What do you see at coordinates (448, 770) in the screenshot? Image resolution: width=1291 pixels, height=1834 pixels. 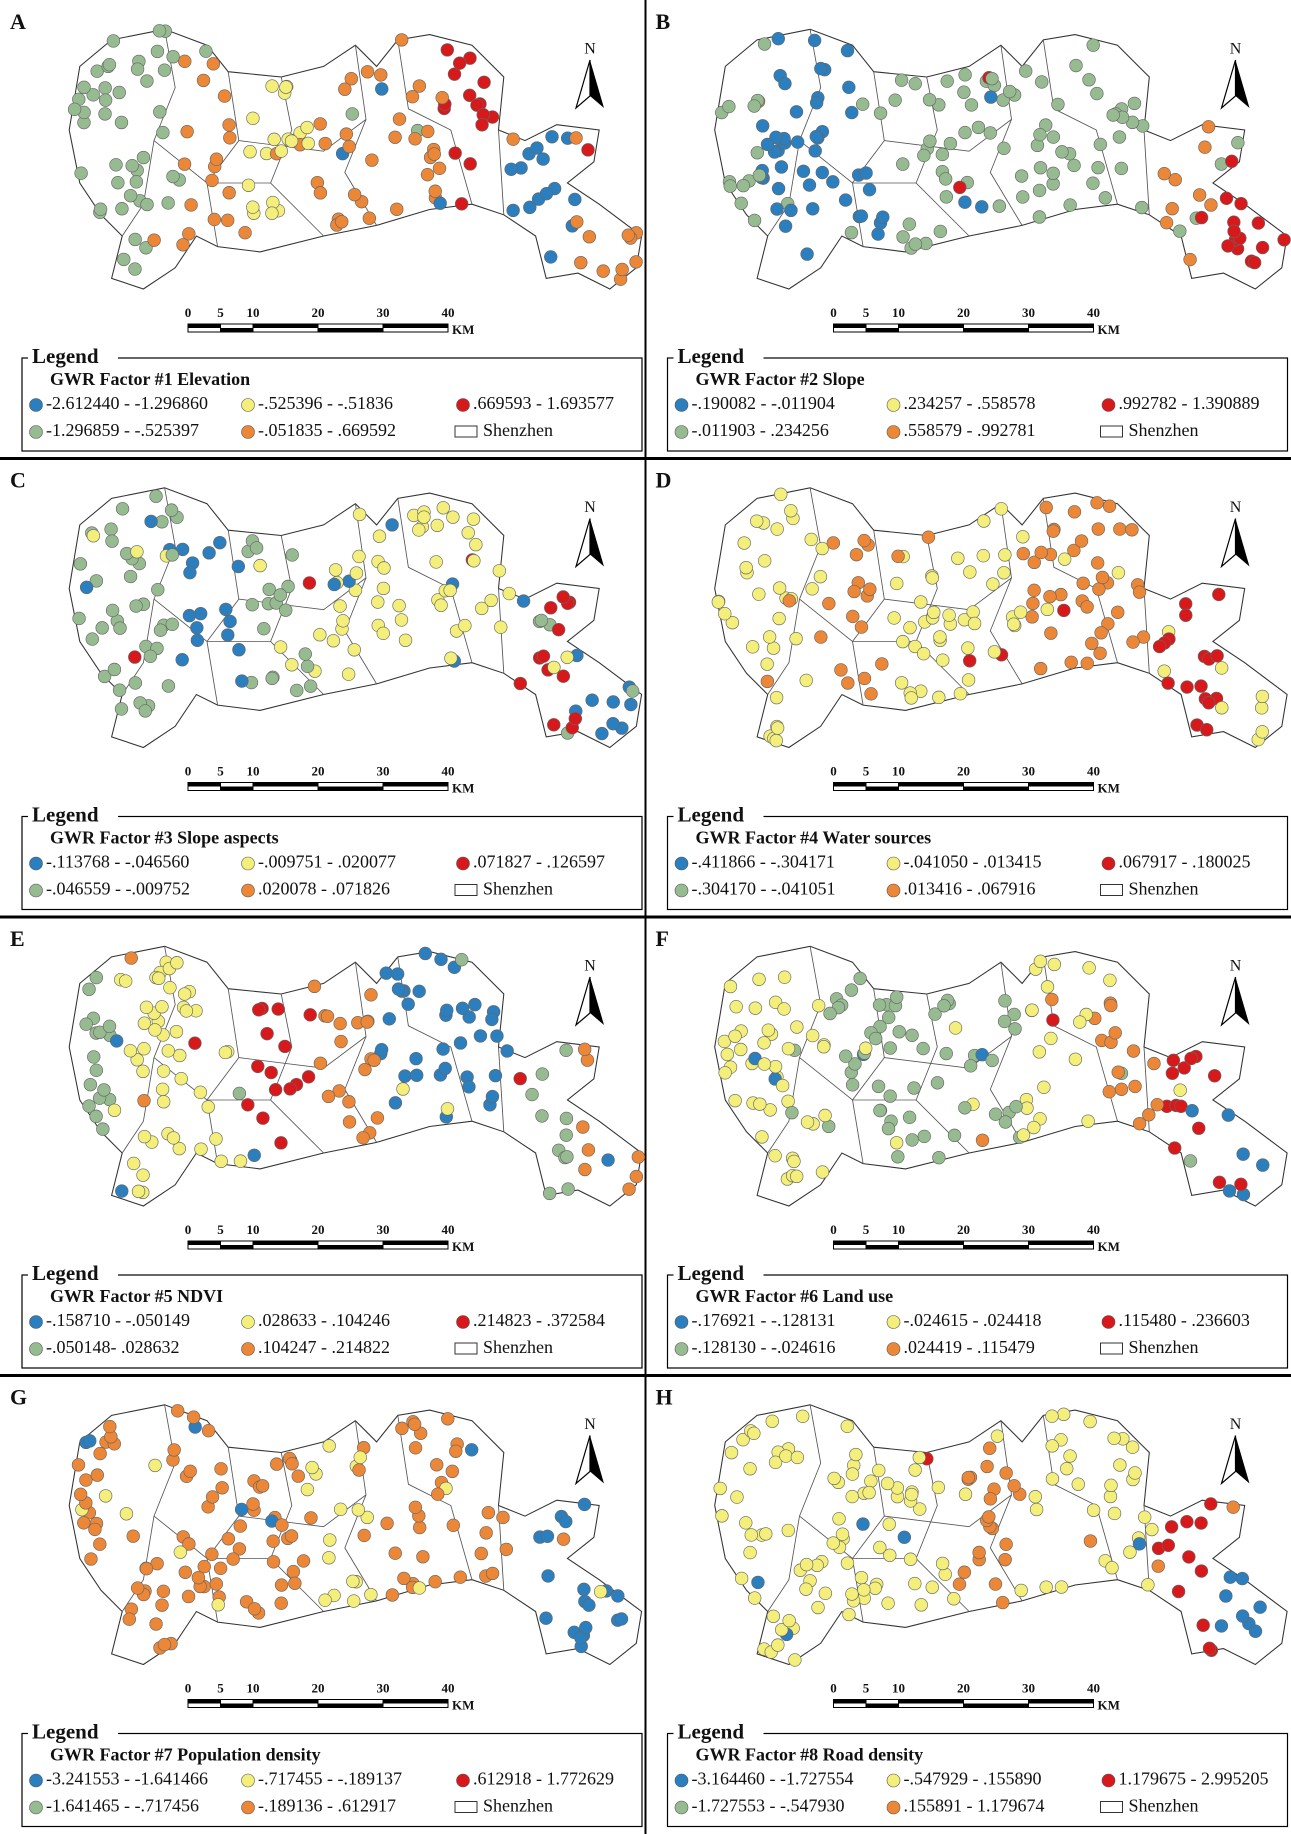 I see `scale-label: 40` at bounding box center [448, 770].